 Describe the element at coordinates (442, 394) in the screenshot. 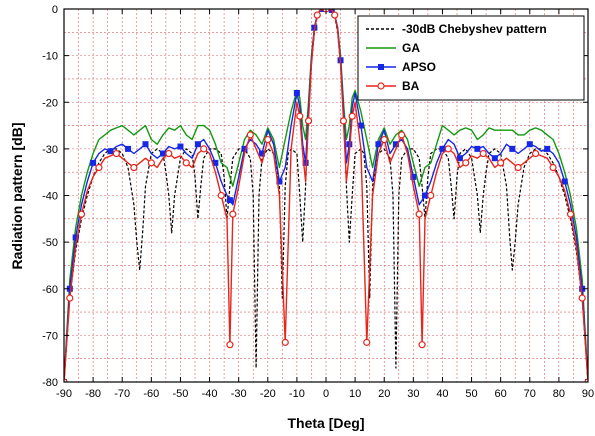

I see `x-tick-label: 40` at that location.